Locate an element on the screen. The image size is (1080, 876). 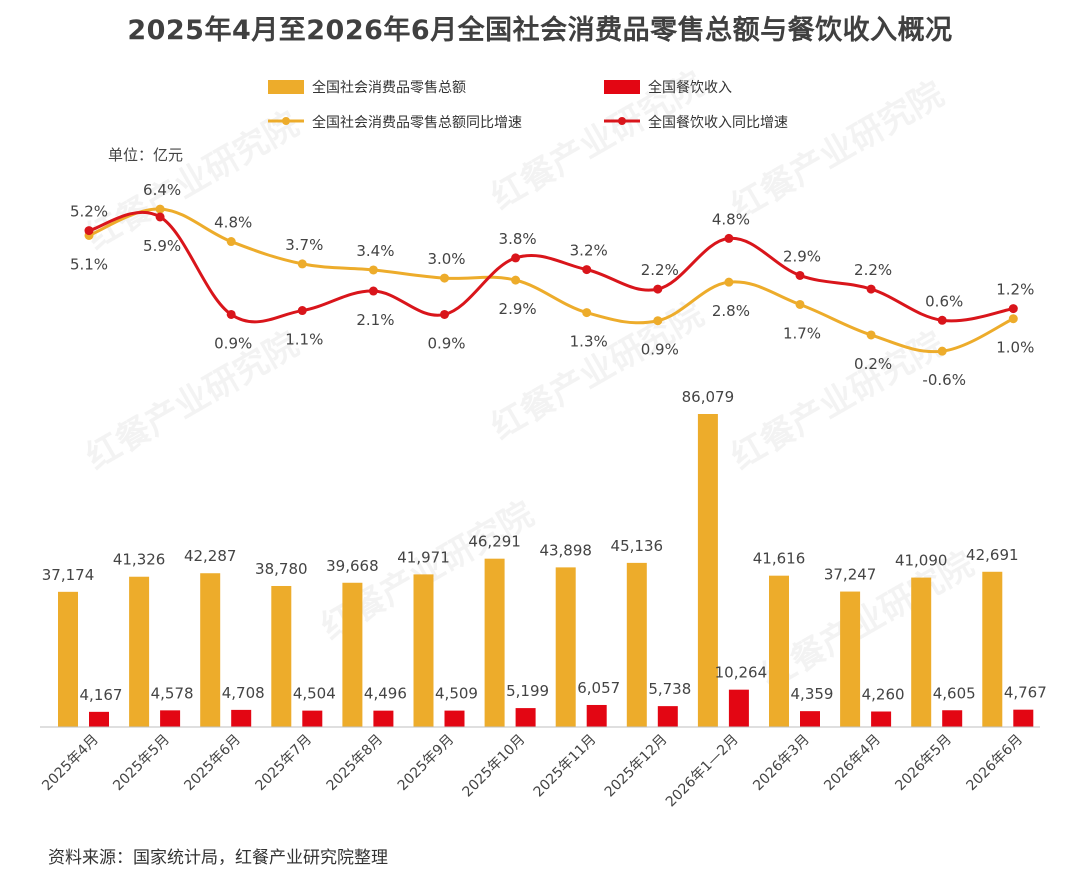
point-label-retail-yoy: 1.0% is located at coordinates (1015, 348).